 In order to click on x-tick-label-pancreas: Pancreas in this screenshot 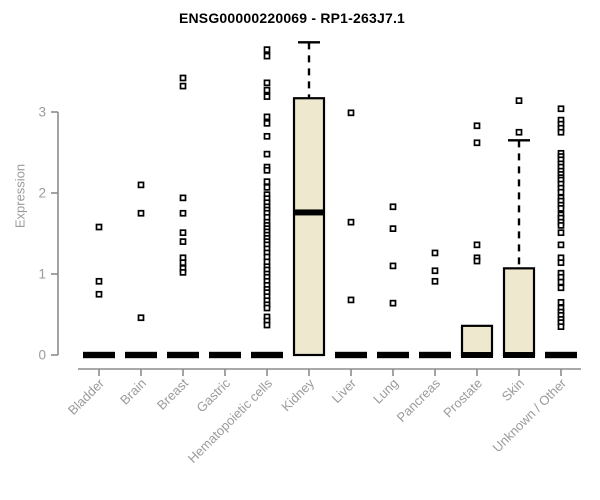, I will do `click(419, 400)`.